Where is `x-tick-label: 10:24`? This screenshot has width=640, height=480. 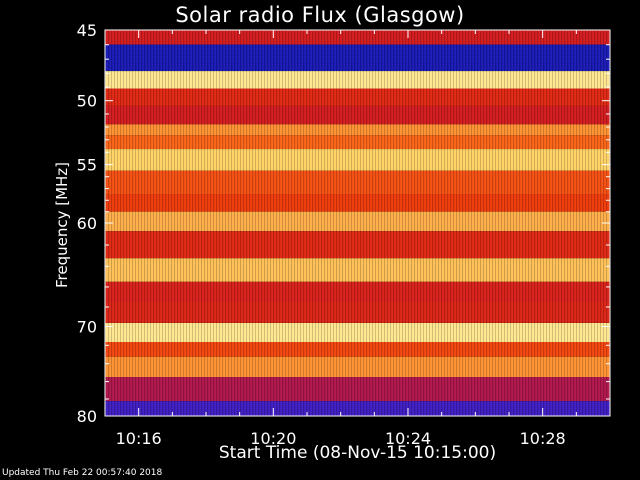
x-tick-label: 10:24 is located at coordinates (408, 438).